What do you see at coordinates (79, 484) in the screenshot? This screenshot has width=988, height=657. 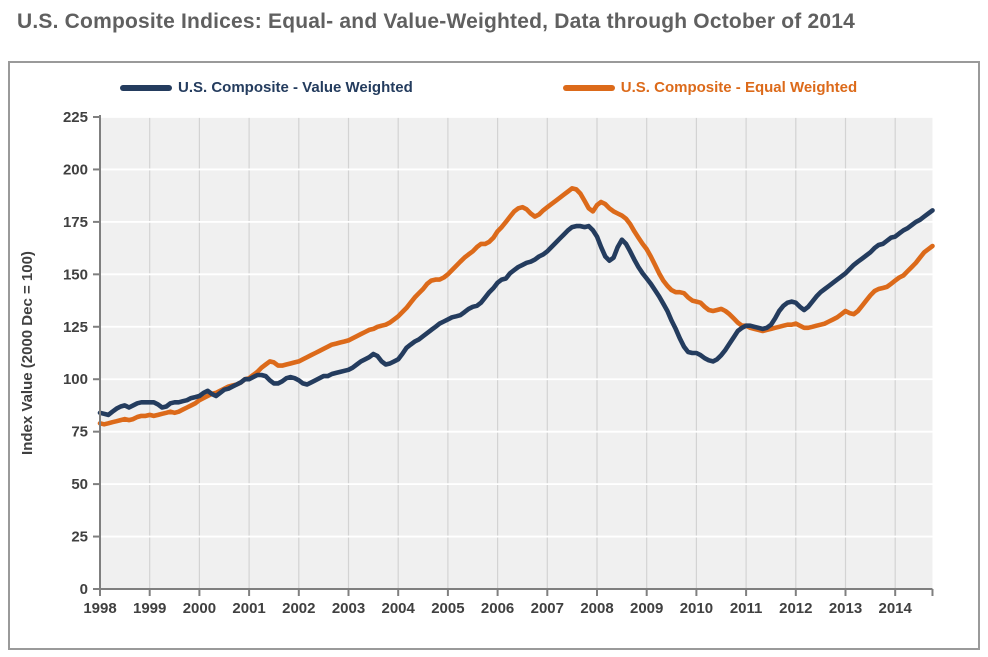 I see `y-tick-label: 50` at bounding box center [79, 484].